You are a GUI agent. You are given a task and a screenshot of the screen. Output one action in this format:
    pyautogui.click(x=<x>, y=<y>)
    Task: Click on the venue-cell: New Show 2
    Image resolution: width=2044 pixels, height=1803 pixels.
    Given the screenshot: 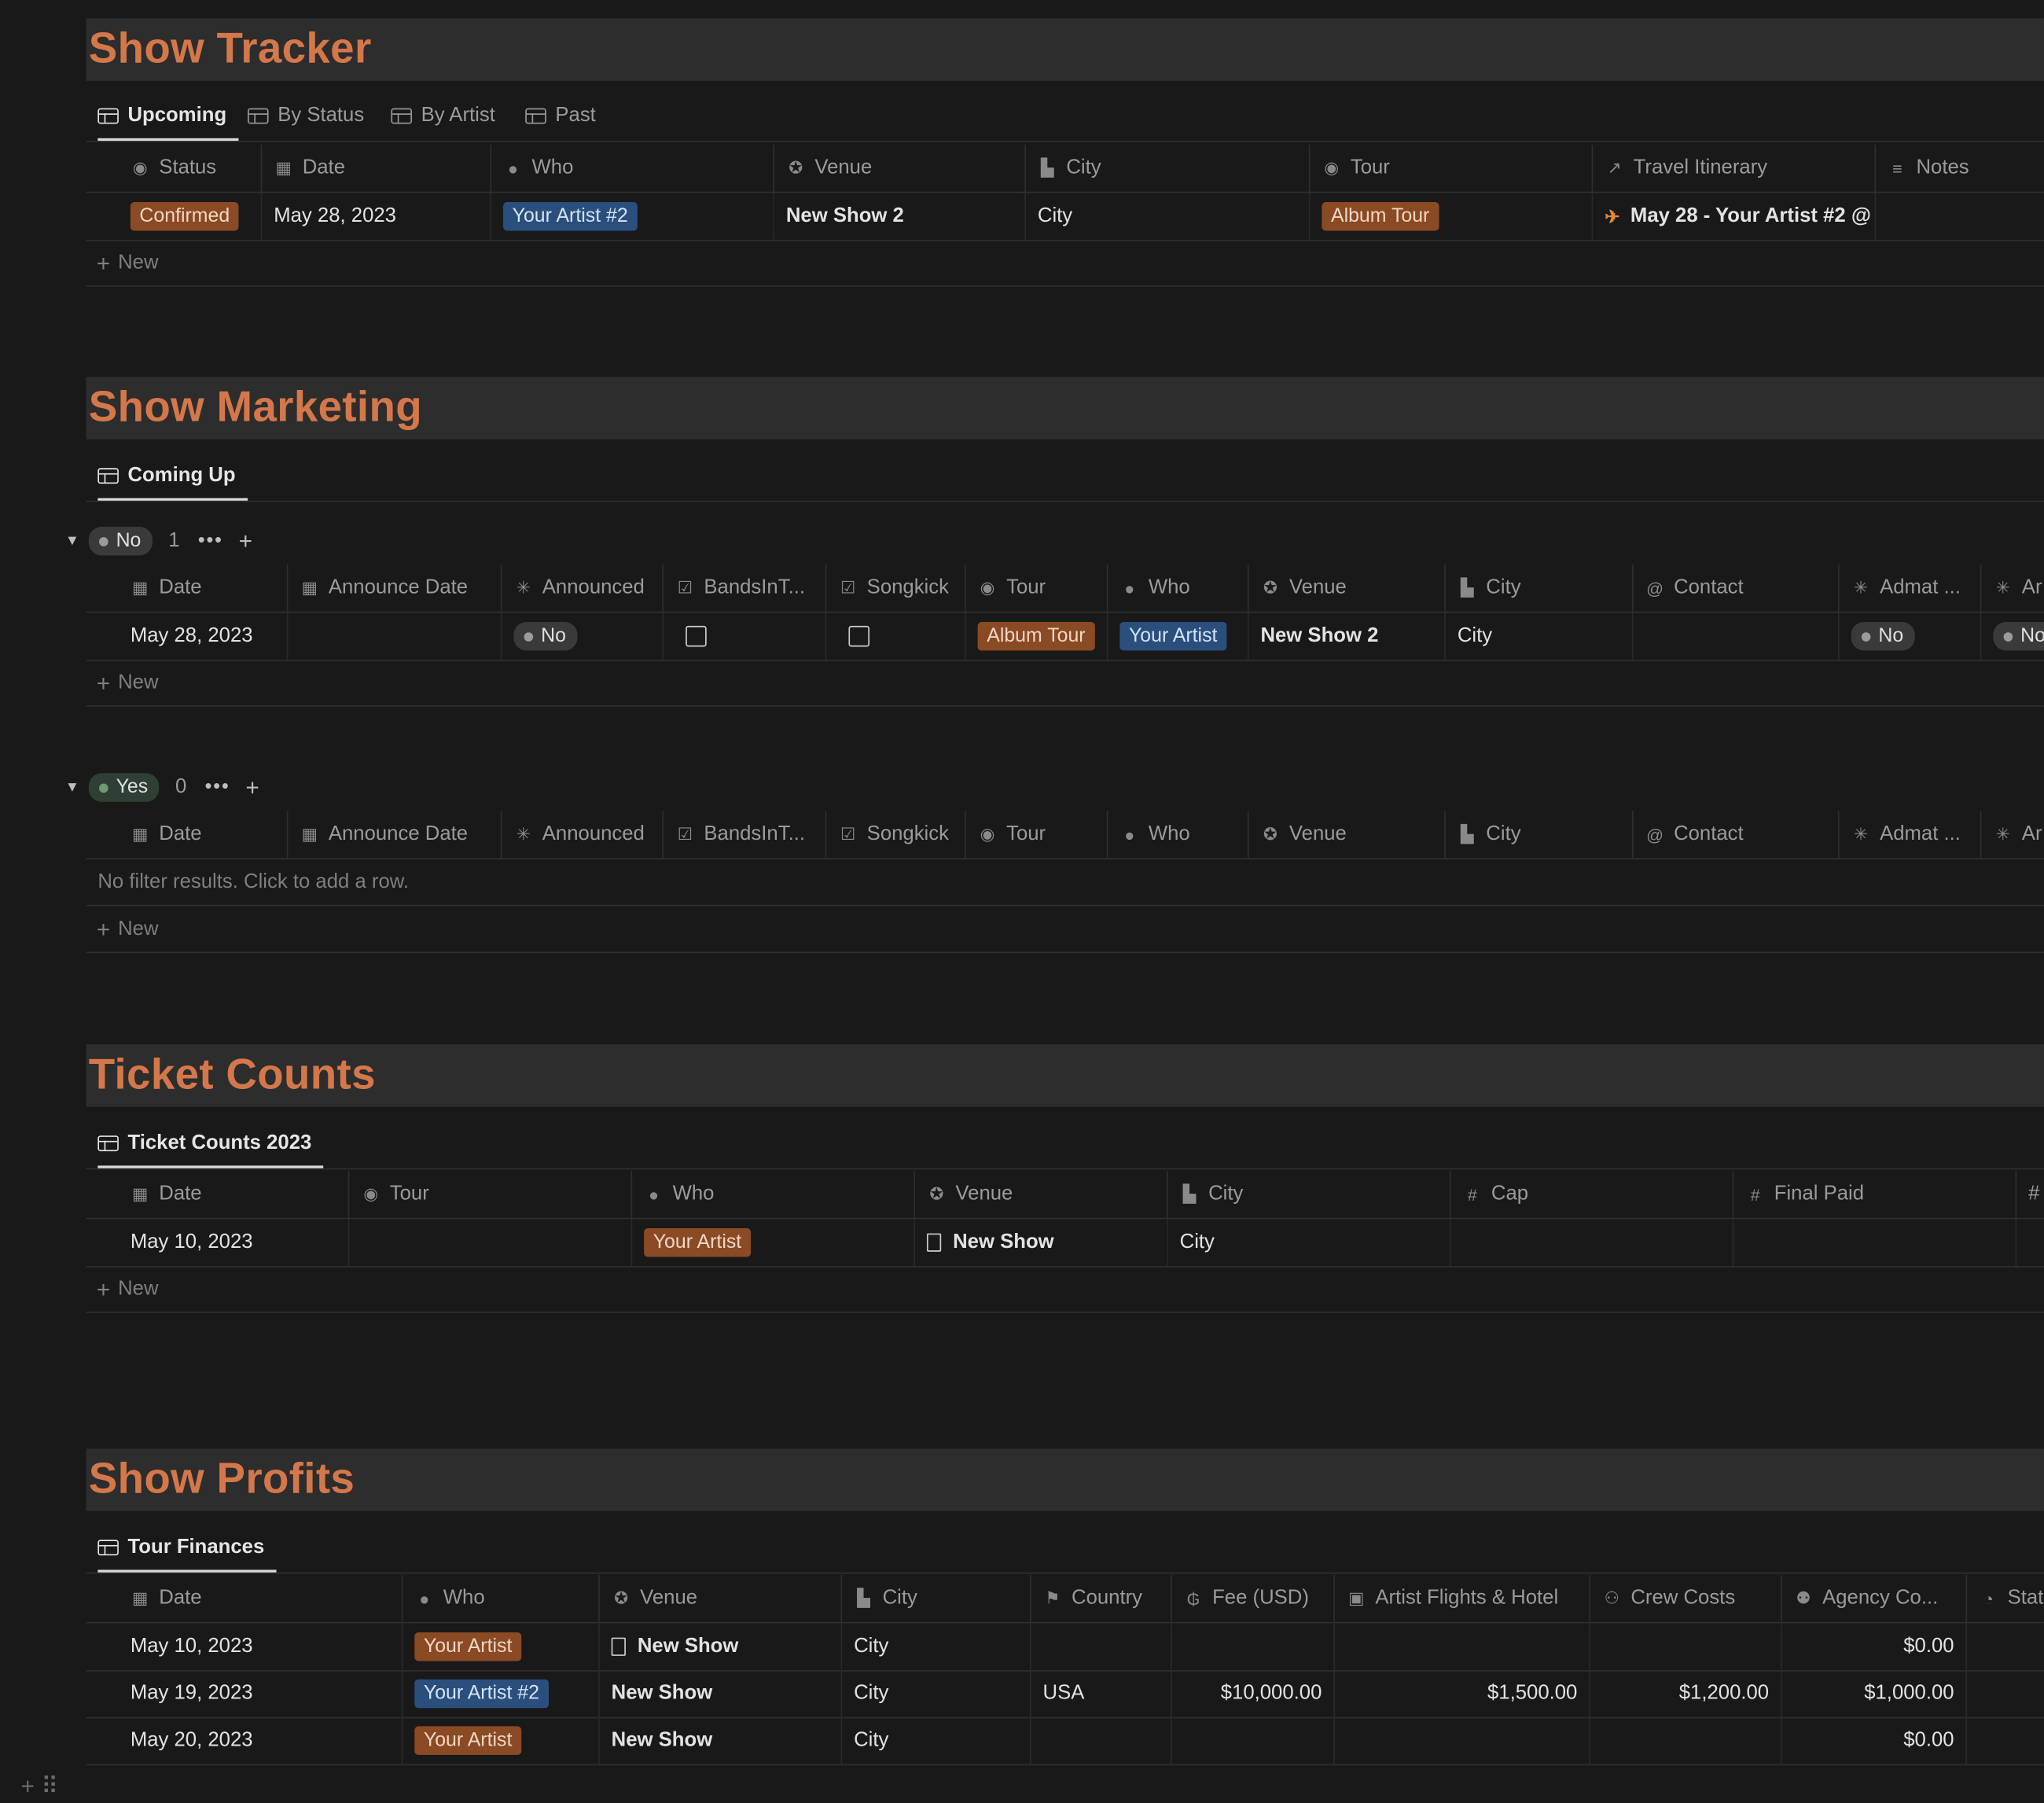 What is the action you would take?
    pyautogui.click(x=1348, y=636)
    